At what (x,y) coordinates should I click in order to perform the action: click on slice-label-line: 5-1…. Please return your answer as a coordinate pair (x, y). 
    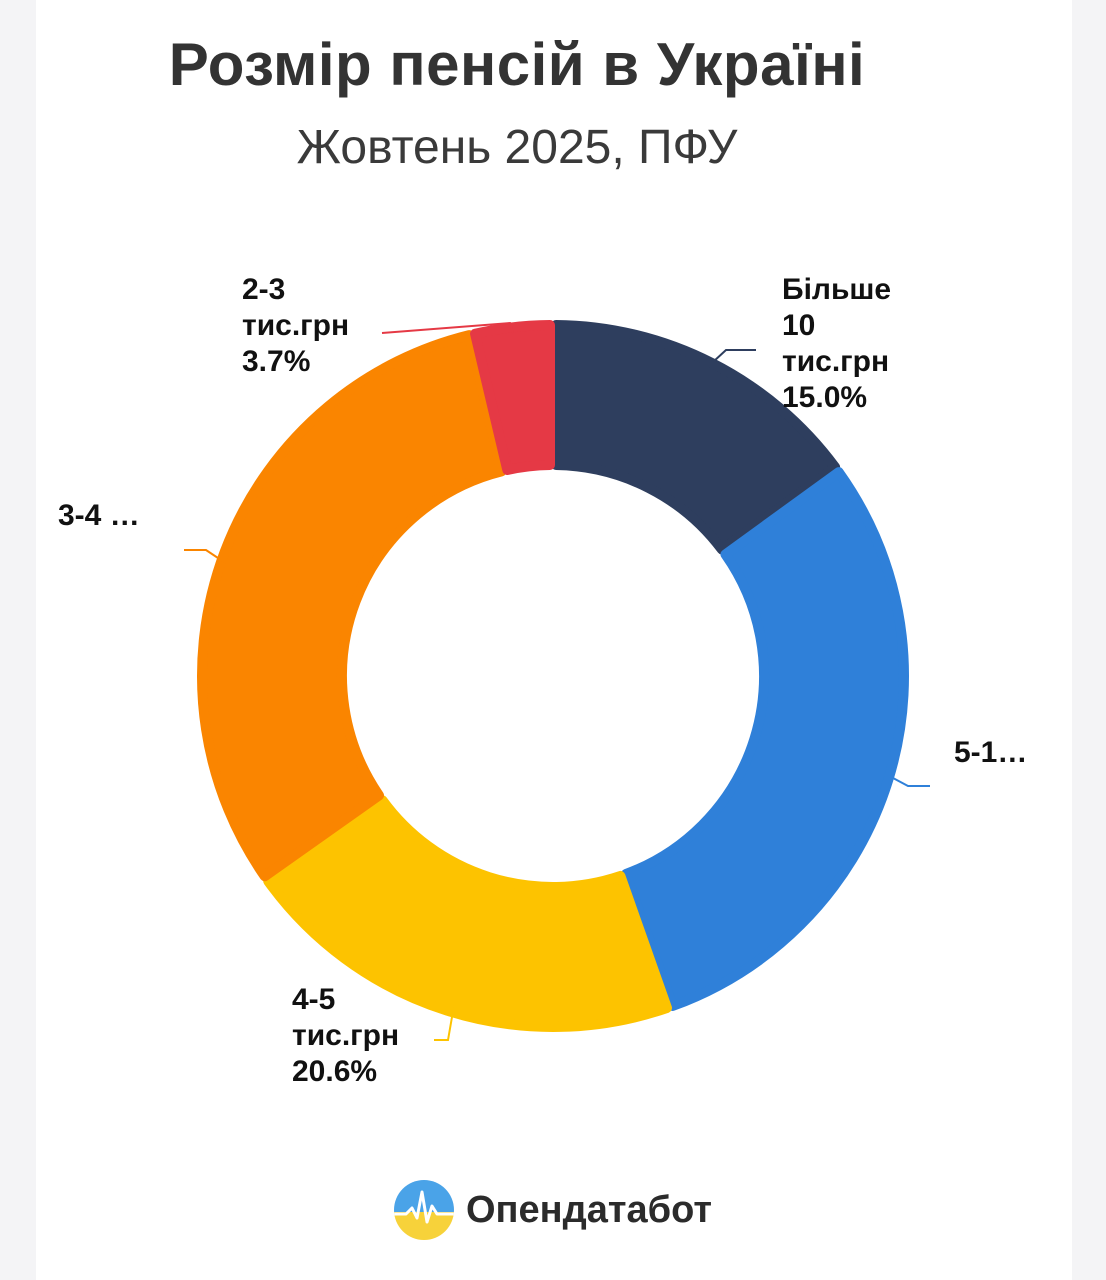
    Looking at the image, I should click on (991, 752).